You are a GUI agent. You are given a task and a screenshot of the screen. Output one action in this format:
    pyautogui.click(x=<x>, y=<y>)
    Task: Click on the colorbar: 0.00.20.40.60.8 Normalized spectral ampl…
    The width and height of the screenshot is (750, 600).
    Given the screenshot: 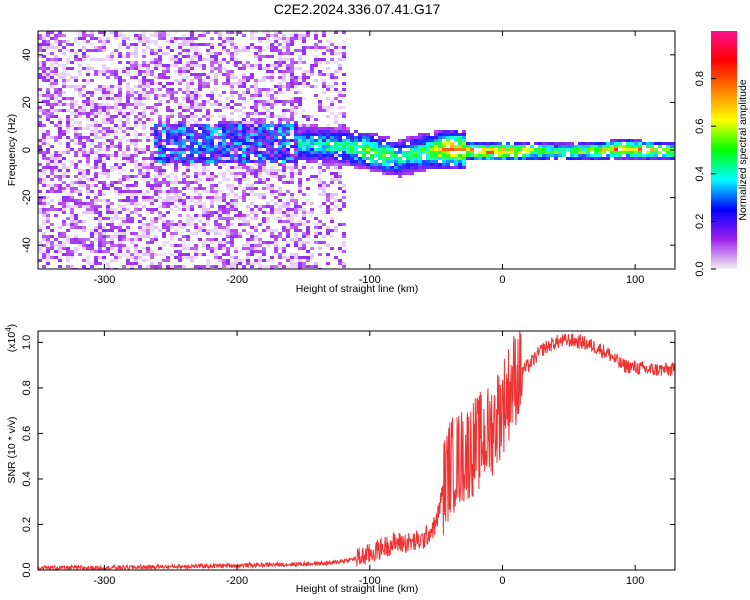 What is the action you would take?
    pyautogui.click(x=721, y=154)
    